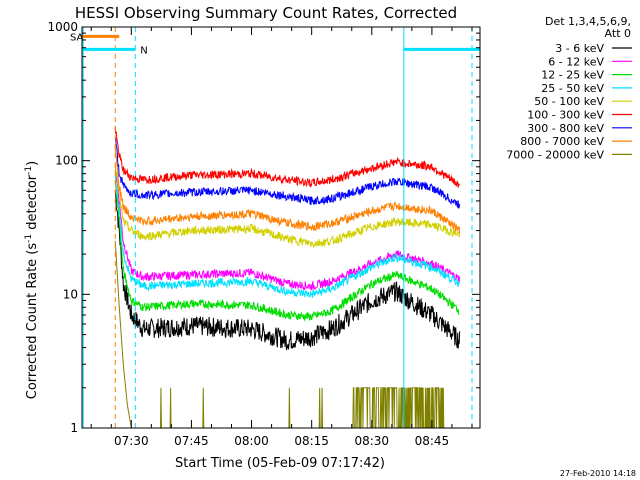  I want to click on y-tick-label: 100, so click(66, 161).